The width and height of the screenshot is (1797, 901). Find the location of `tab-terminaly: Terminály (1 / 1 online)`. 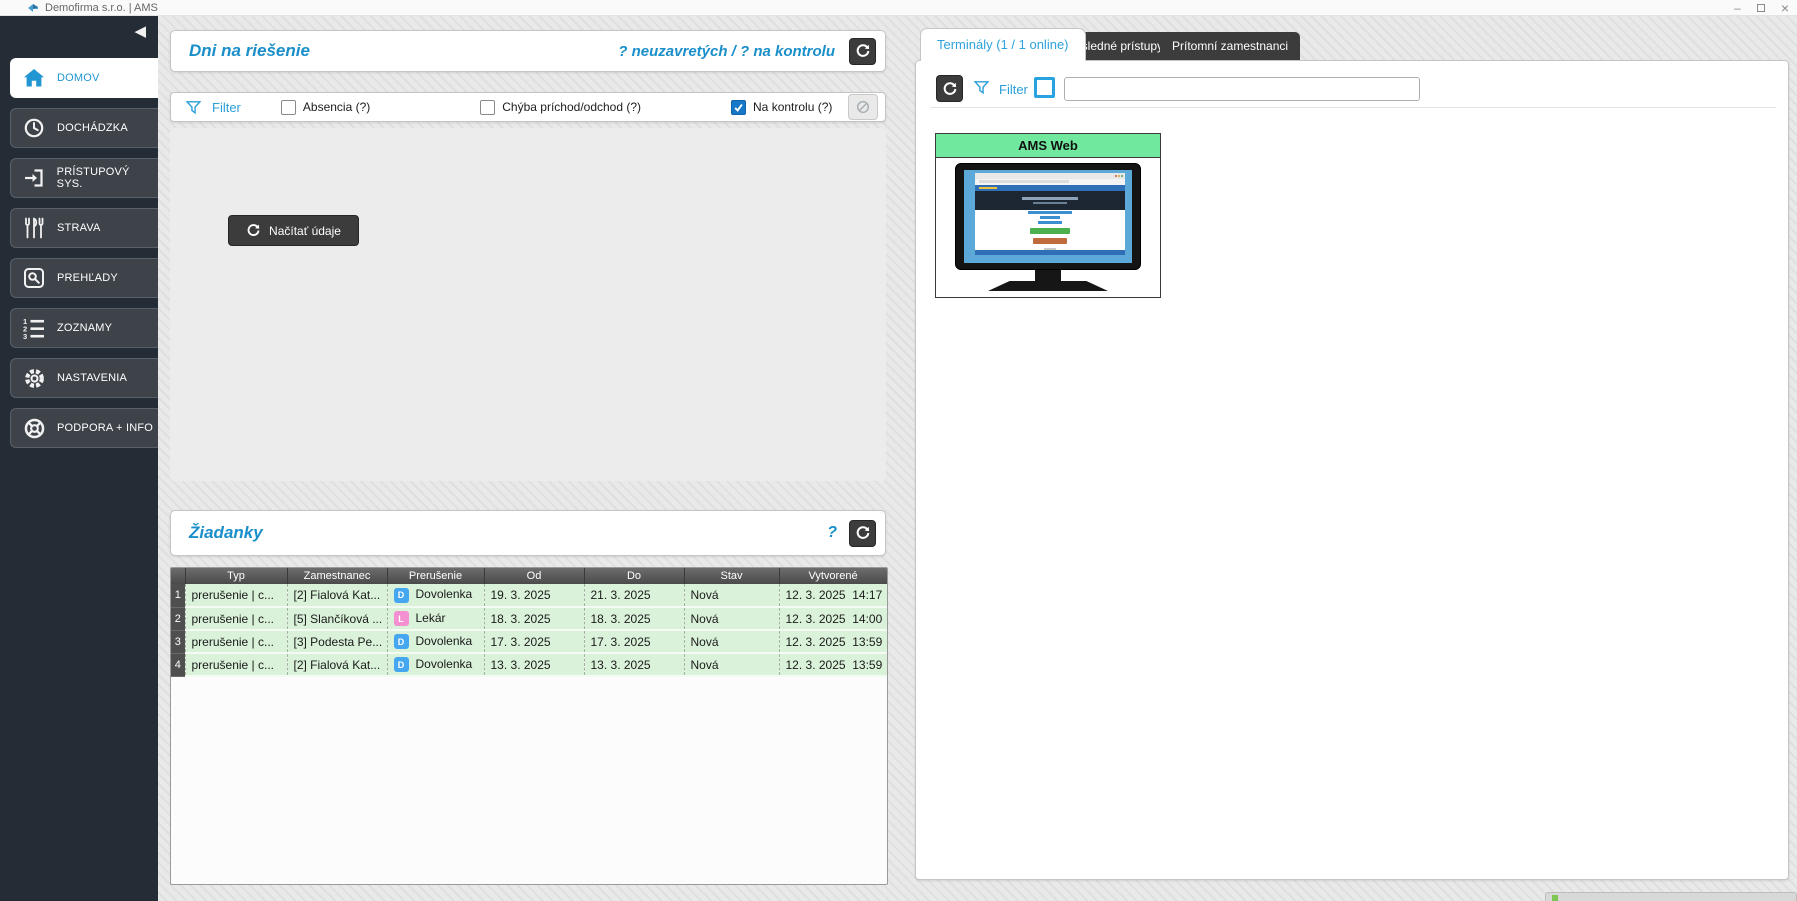

tab-terminaly: Terminály (1 / 1 online) is located at coordinates (1003, 44).